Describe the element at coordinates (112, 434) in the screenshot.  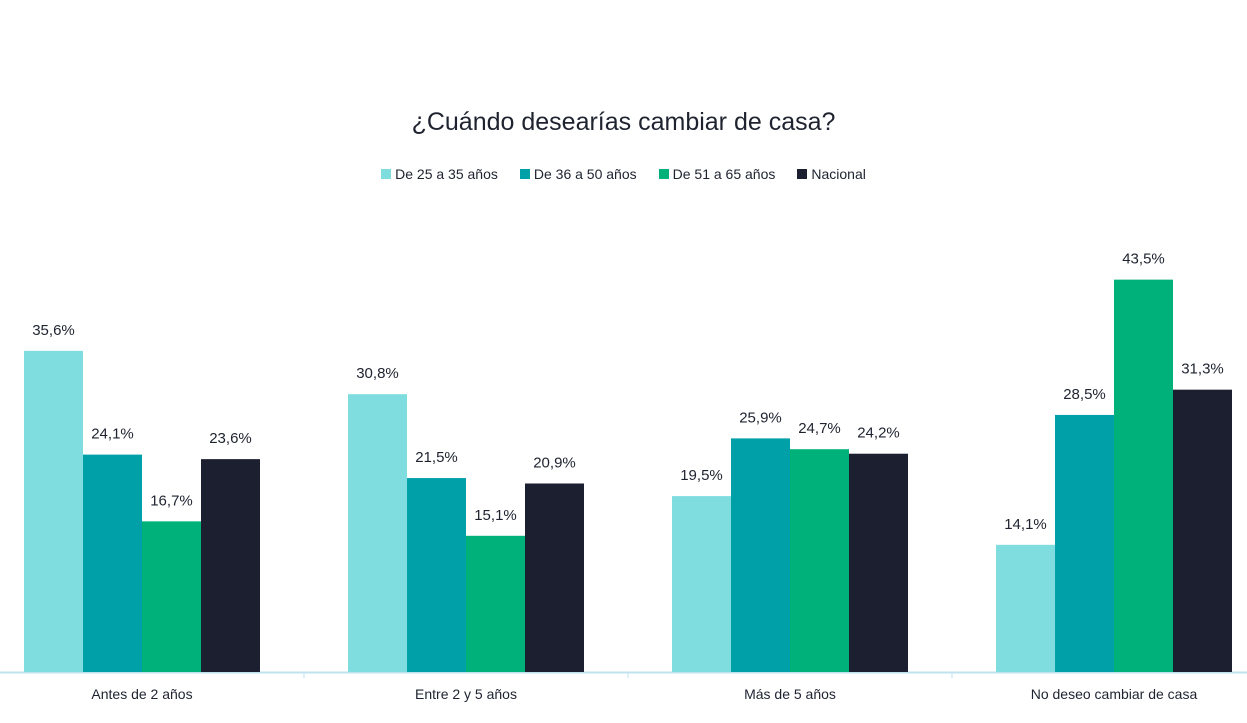
I see `data-label: 24,1%` at that location.